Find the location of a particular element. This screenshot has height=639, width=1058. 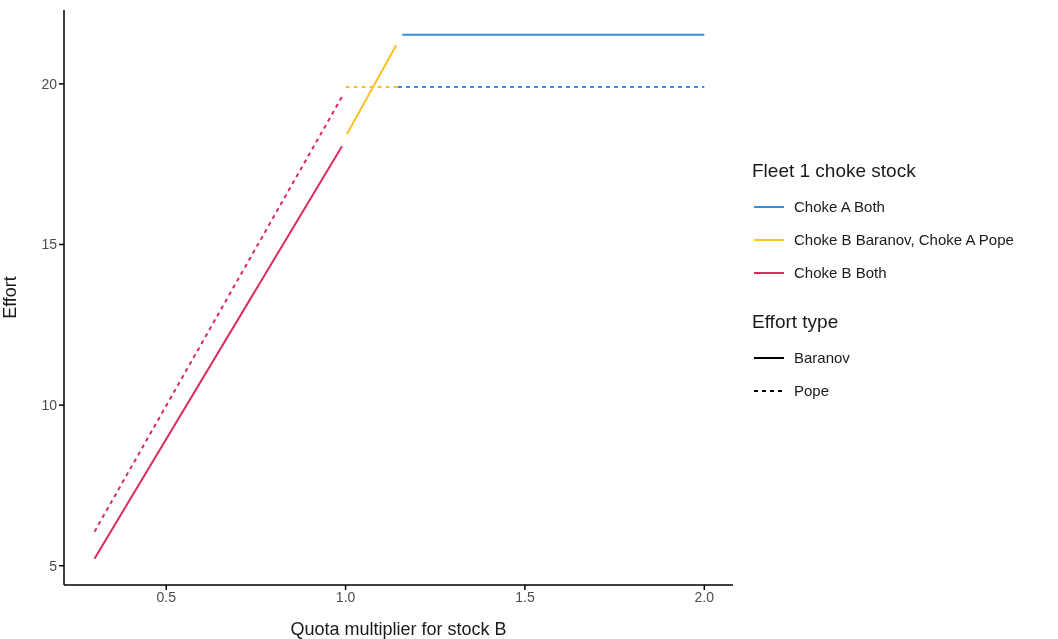

y-axis-title: Effort is located at coordinates (10, 297).